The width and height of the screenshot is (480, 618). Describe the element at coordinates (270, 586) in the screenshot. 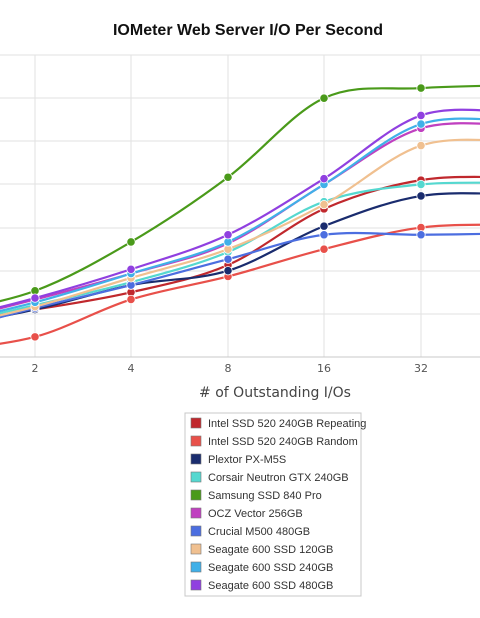

I see `legend-label: Seagate 600 SSD 480GB` at that location.